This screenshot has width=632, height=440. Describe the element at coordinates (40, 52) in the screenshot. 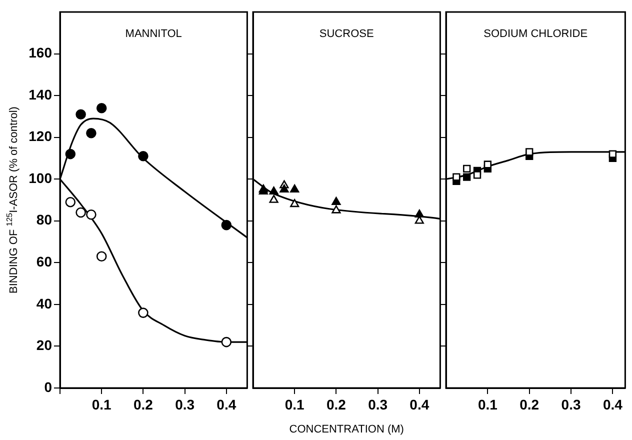

I see `y-tick-label: 160` at that location.